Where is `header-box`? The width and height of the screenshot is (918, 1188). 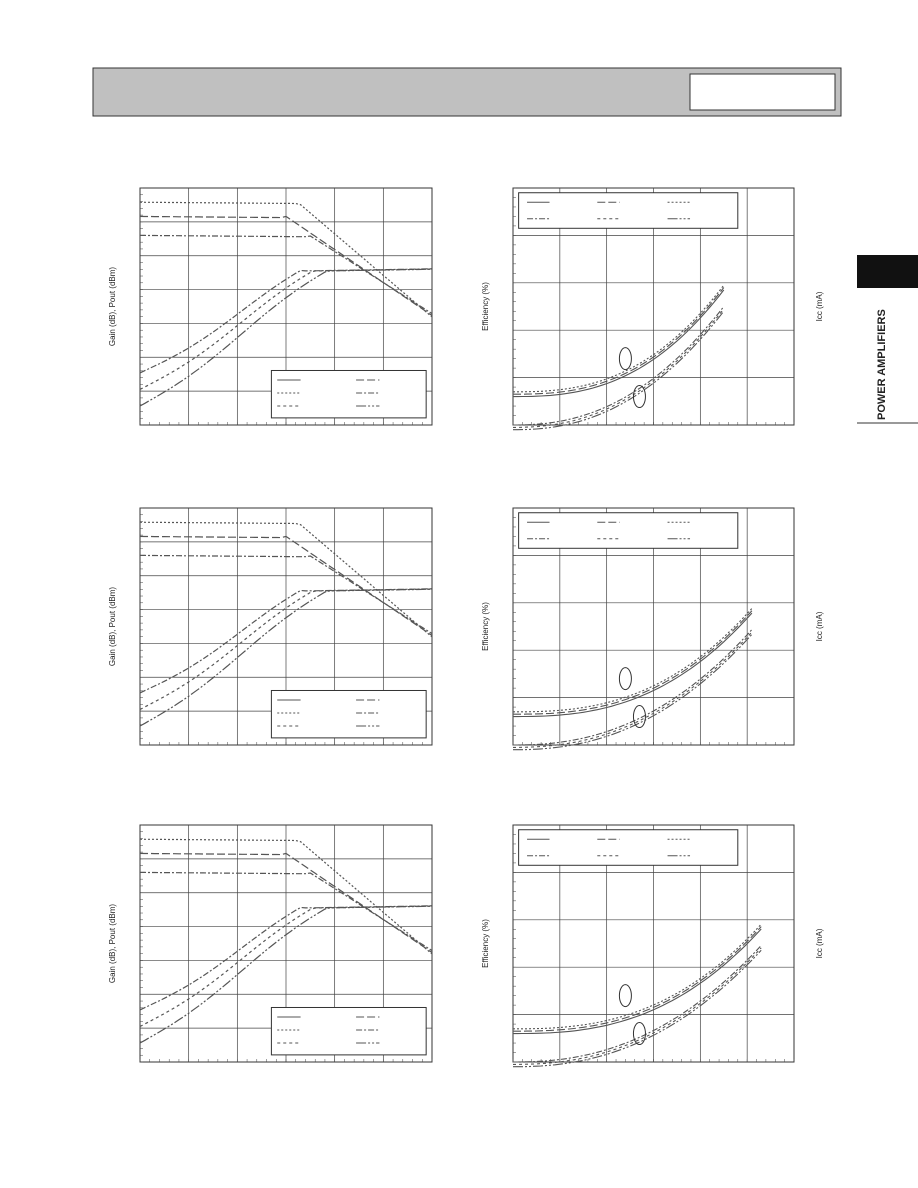 header-box is located at coordinates (762, 92).